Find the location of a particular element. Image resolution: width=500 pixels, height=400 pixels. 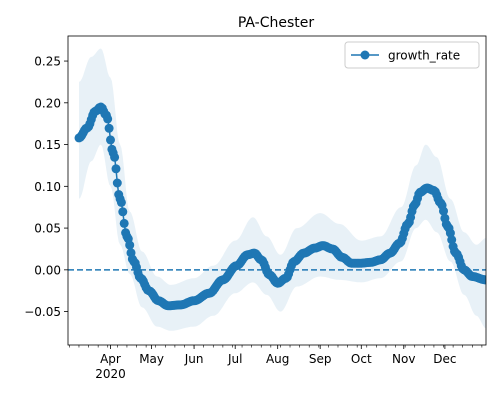

x-tick-label: May is located at coordinates (151, 359).